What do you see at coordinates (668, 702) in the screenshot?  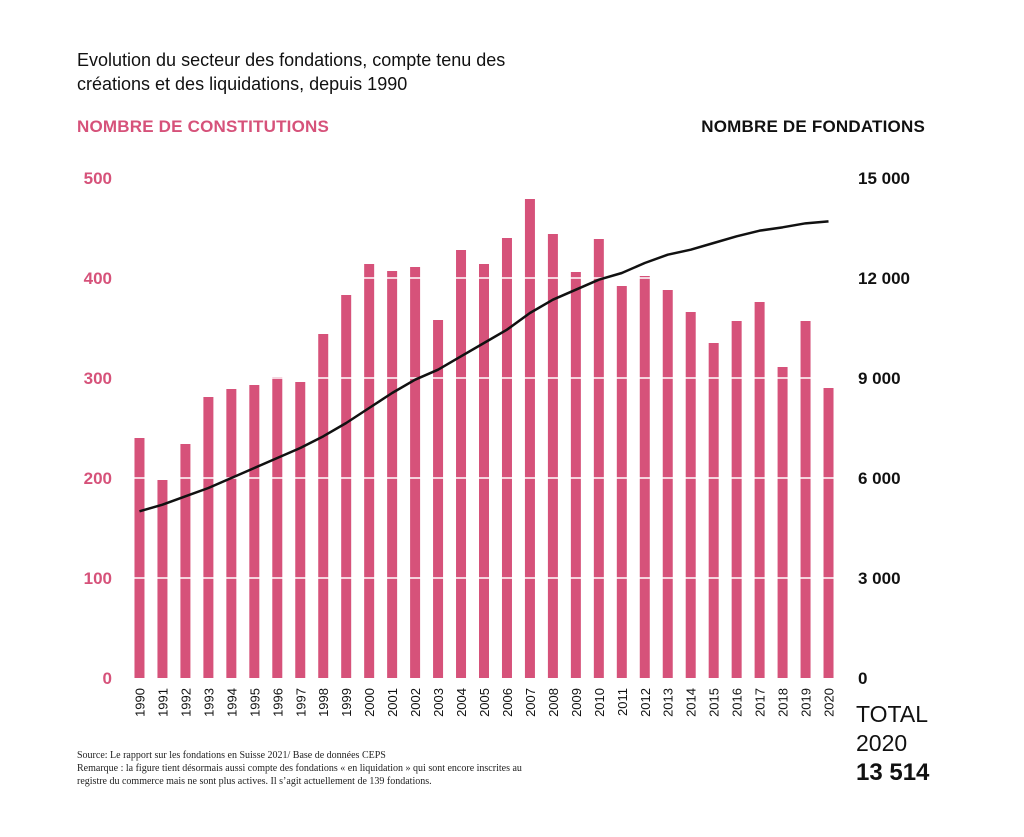 I see `x-tick-label: 2013` at bounding box center [668, 702].